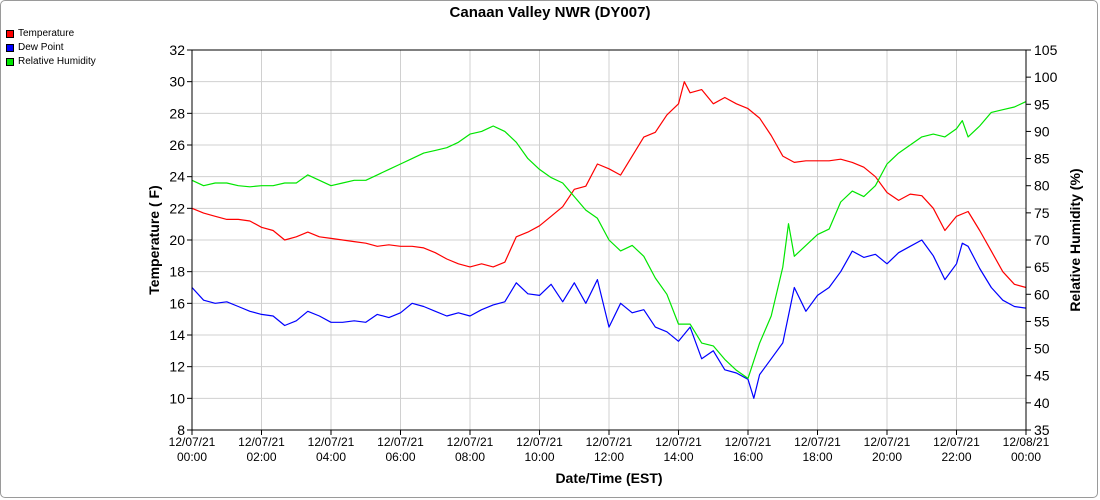 This screenshot has height=500, width=1100. I want to click on y-right-tick-labels: 35 40 45 50 55 60 65 70 75 80 85 90 95 100 105, so click(1042, 240).